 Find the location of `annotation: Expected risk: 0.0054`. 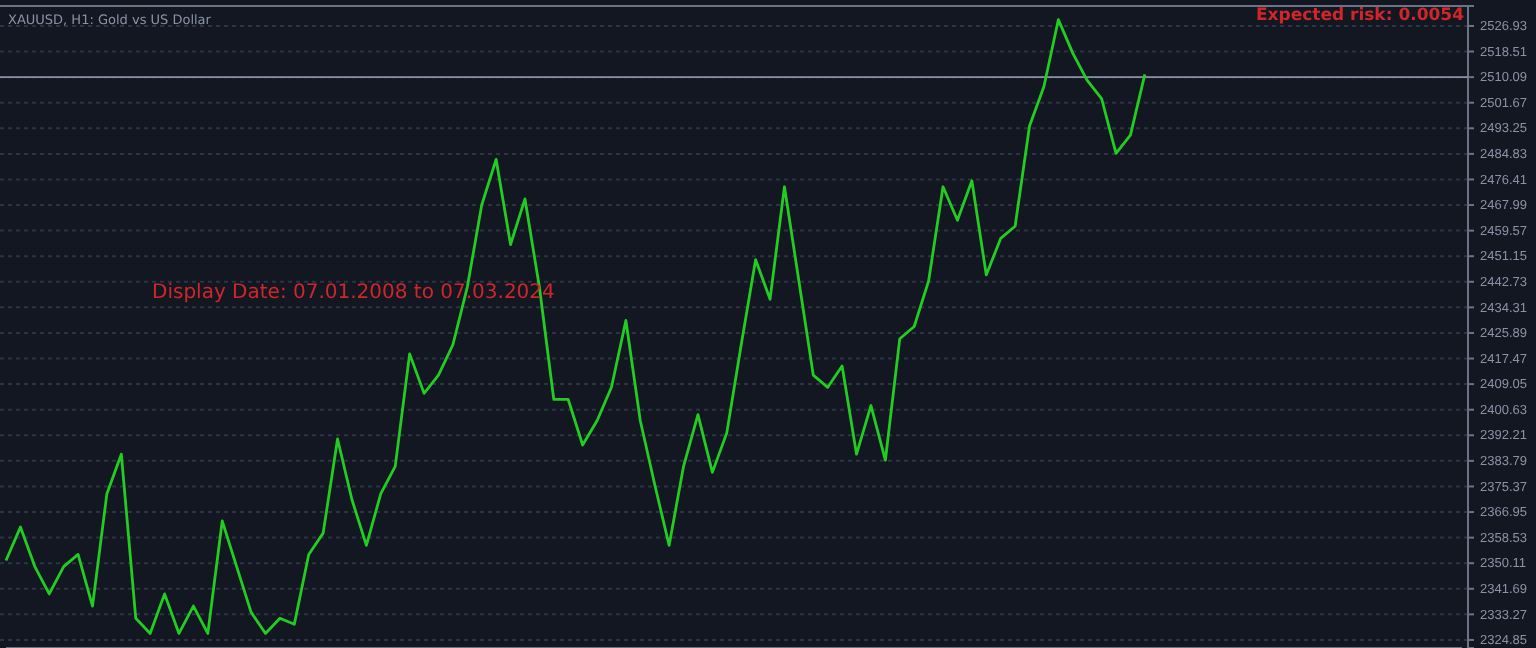

annotation: Expected risk: 0.0054 is located at coordinates (1360, 16).